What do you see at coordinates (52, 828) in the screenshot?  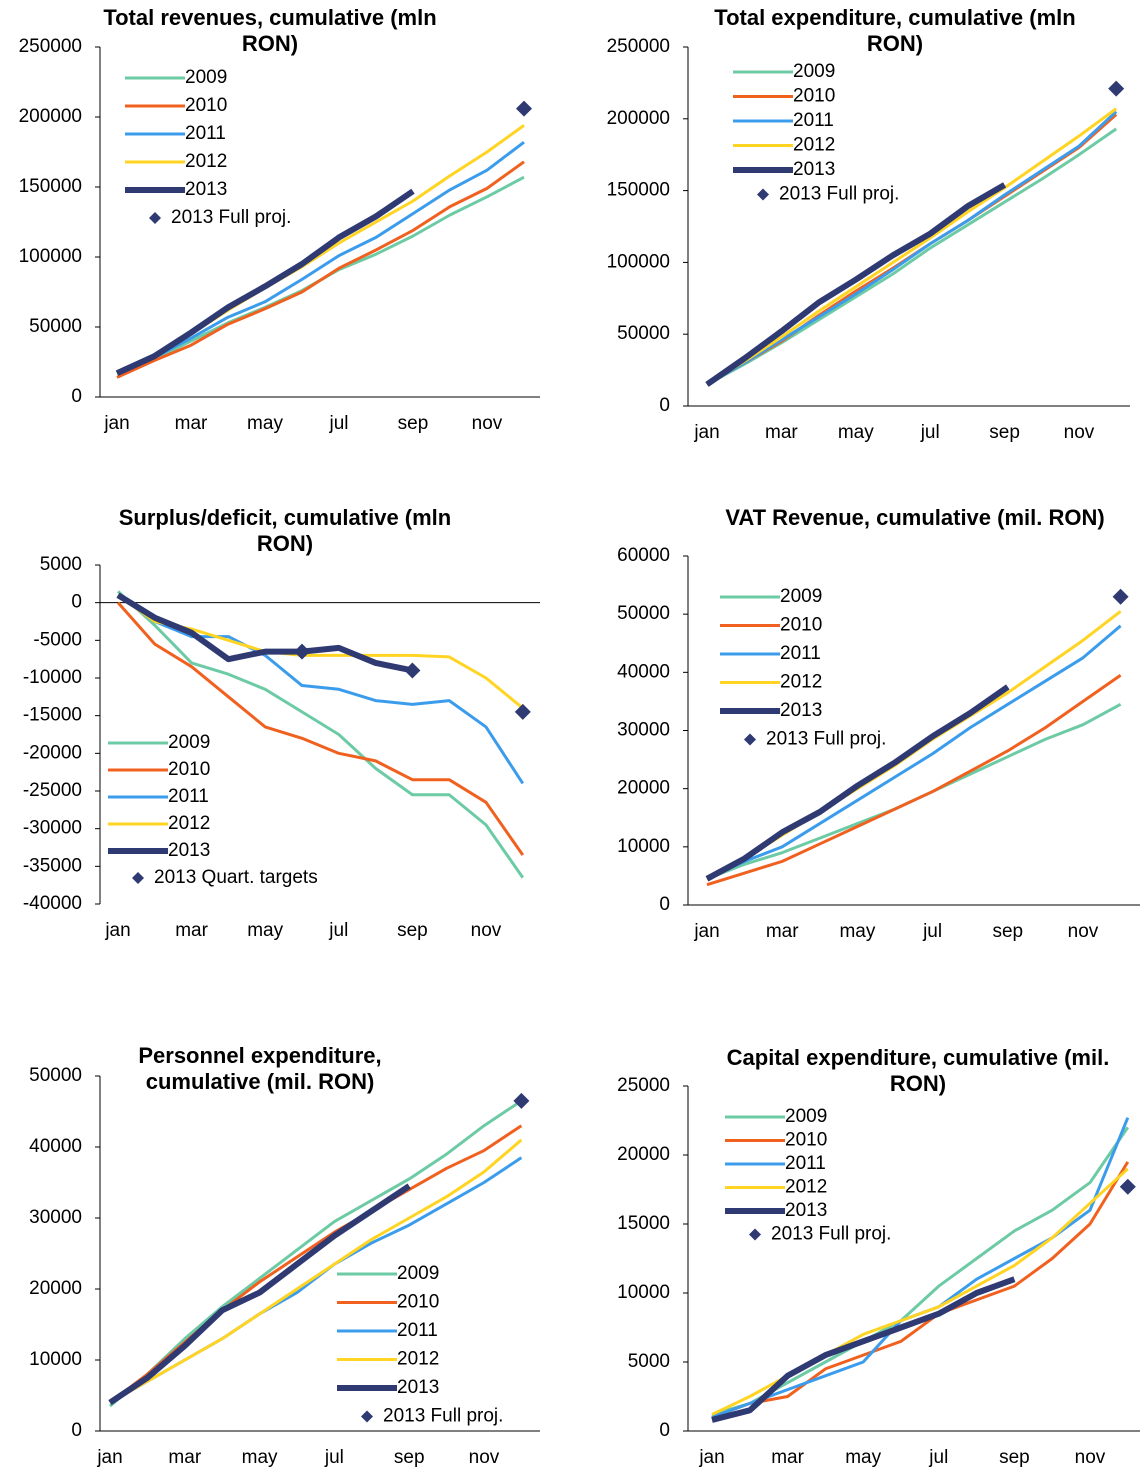 I see `y-tick-label: -30000` at bounding box center [52, 828].